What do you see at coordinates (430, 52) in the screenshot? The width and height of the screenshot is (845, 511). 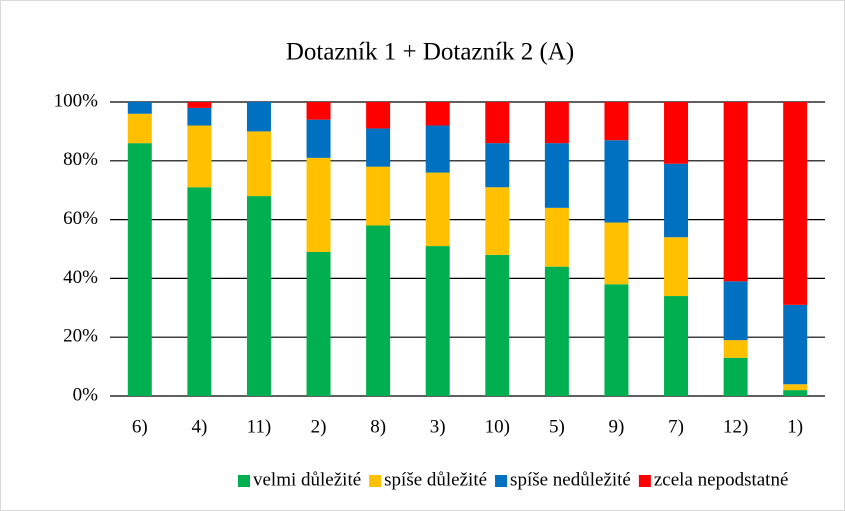 I see `chart-title: Dotazník 1 + Dotazník 2 (A)` at bounding box center [430, 52].